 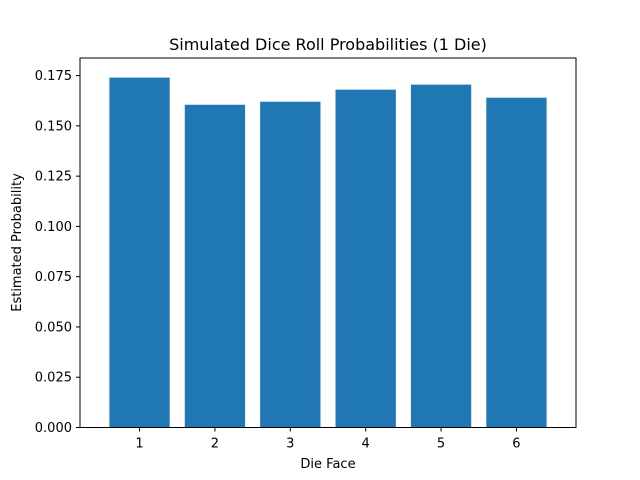 I want to click on x-tick-label: 6, so click(x=516, y=444).